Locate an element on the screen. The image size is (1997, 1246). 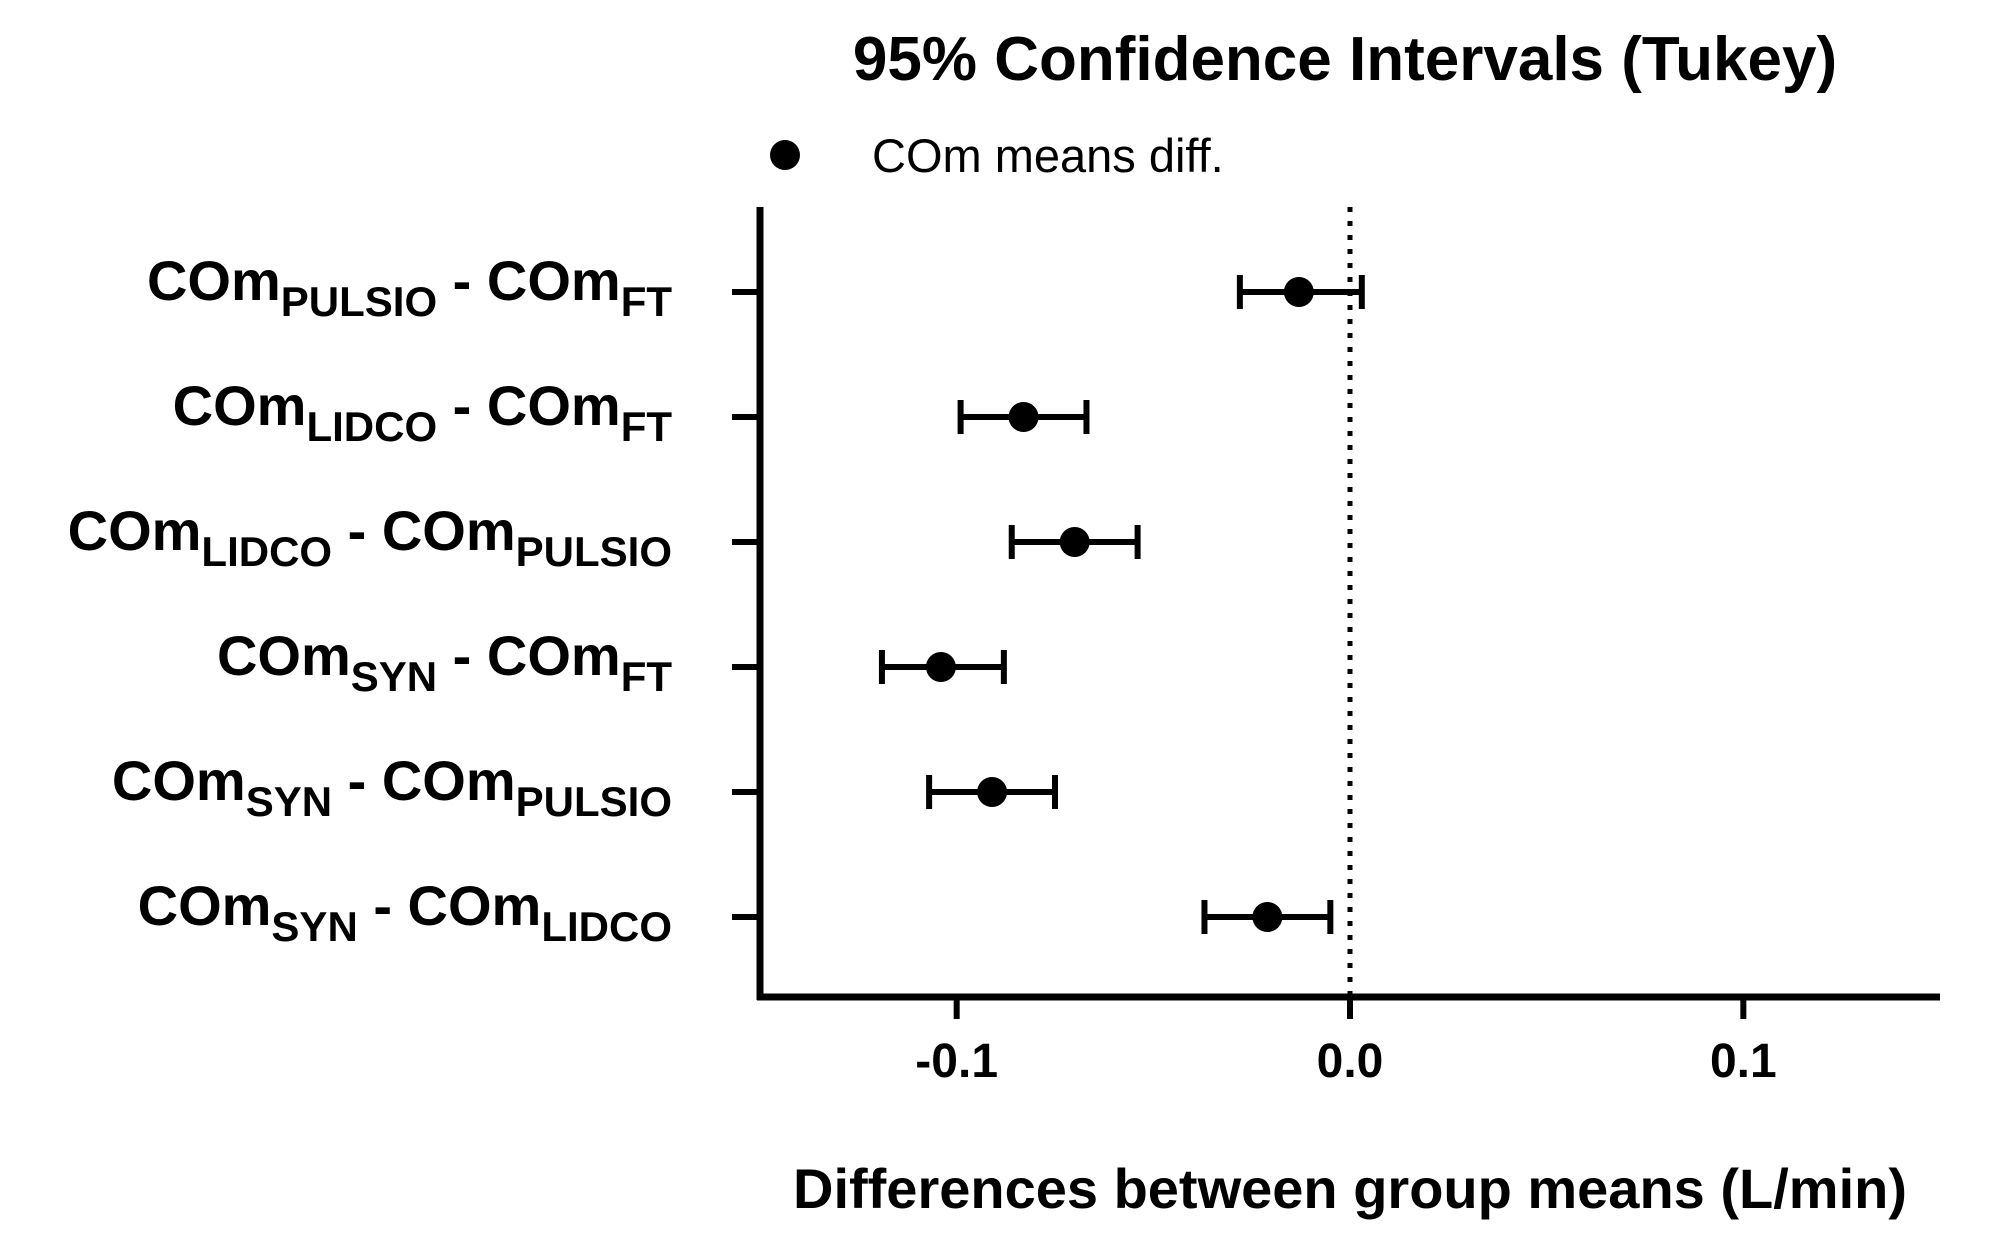
row-label: COmPULSIO - COmFT is located at coordinates (409, 287).